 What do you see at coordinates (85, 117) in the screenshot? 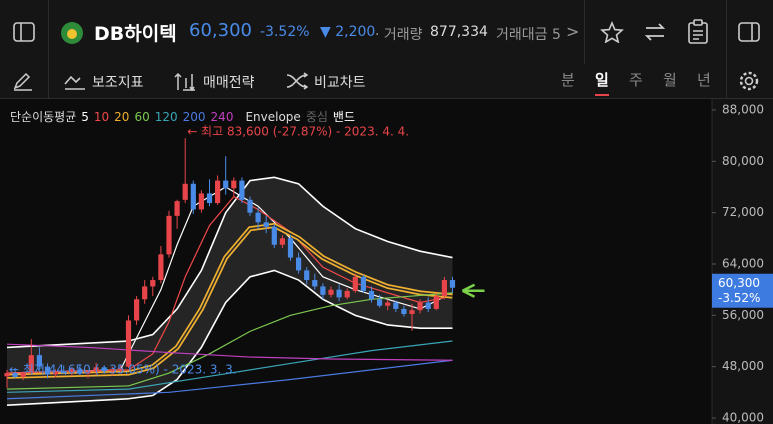
I see `legend-entry: 5` at bounding box center [85, 117].